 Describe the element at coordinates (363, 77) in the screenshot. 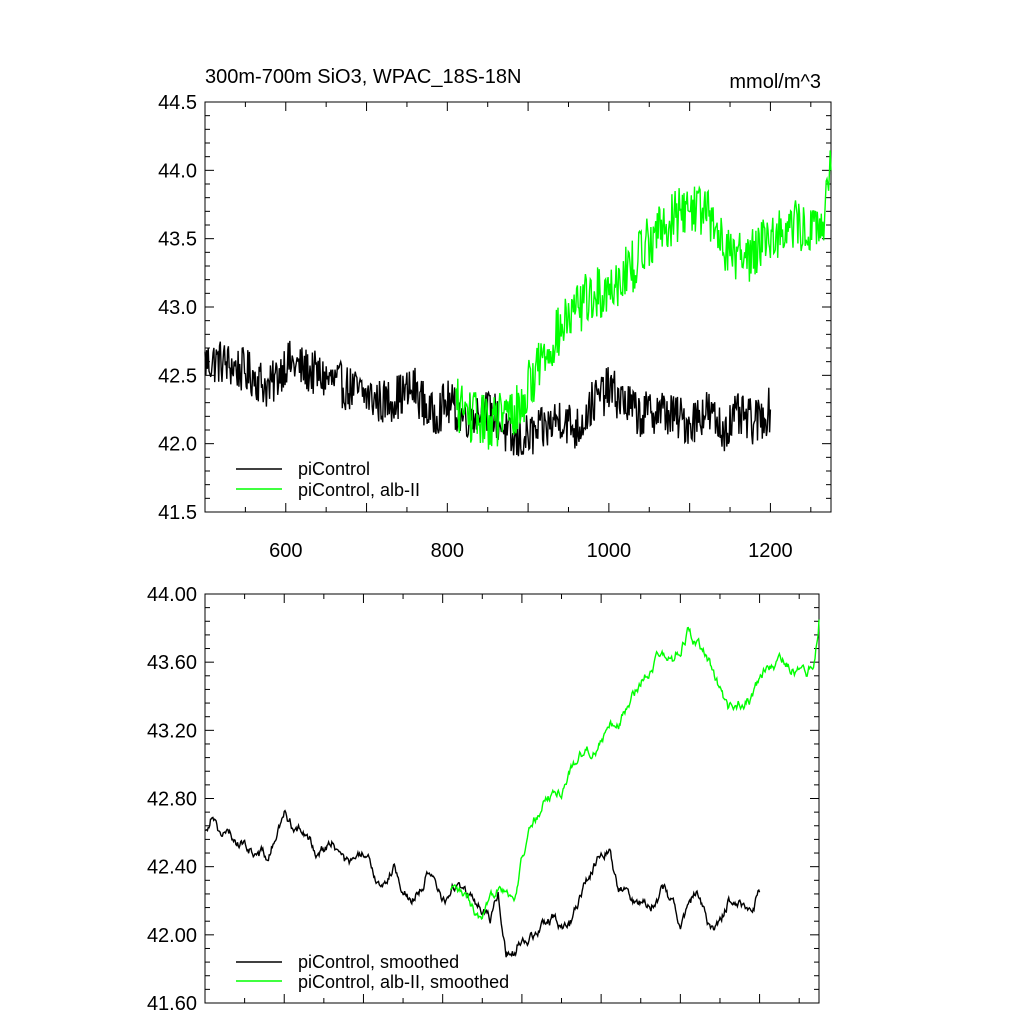

I see `top-chart-title: 300m-700m SiO3, WPAC_18S-18N` at that location.